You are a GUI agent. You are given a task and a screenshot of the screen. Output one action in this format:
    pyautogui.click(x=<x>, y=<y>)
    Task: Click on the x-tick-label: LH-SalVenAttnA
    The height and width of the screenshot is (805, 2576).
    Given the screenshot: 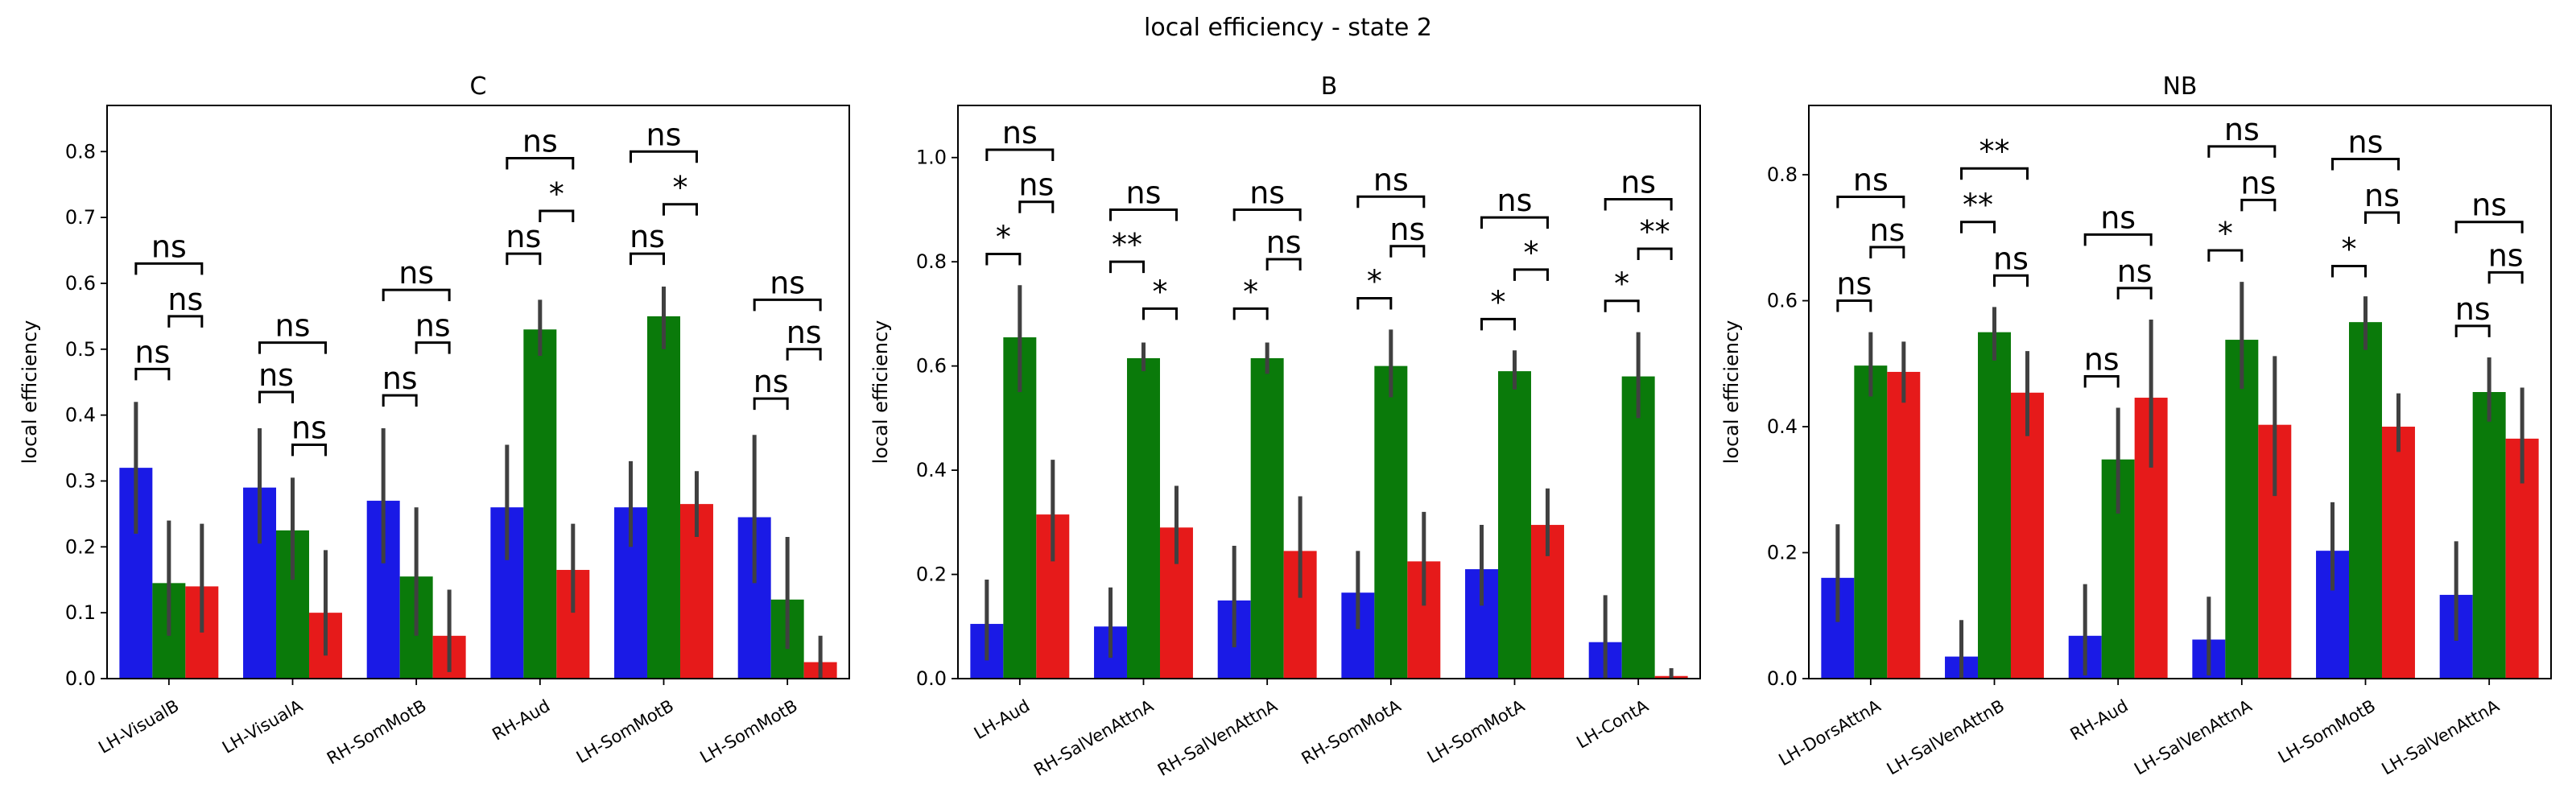 What is the action you would take?
    pyautogui.click(x=2440, y=737)
    